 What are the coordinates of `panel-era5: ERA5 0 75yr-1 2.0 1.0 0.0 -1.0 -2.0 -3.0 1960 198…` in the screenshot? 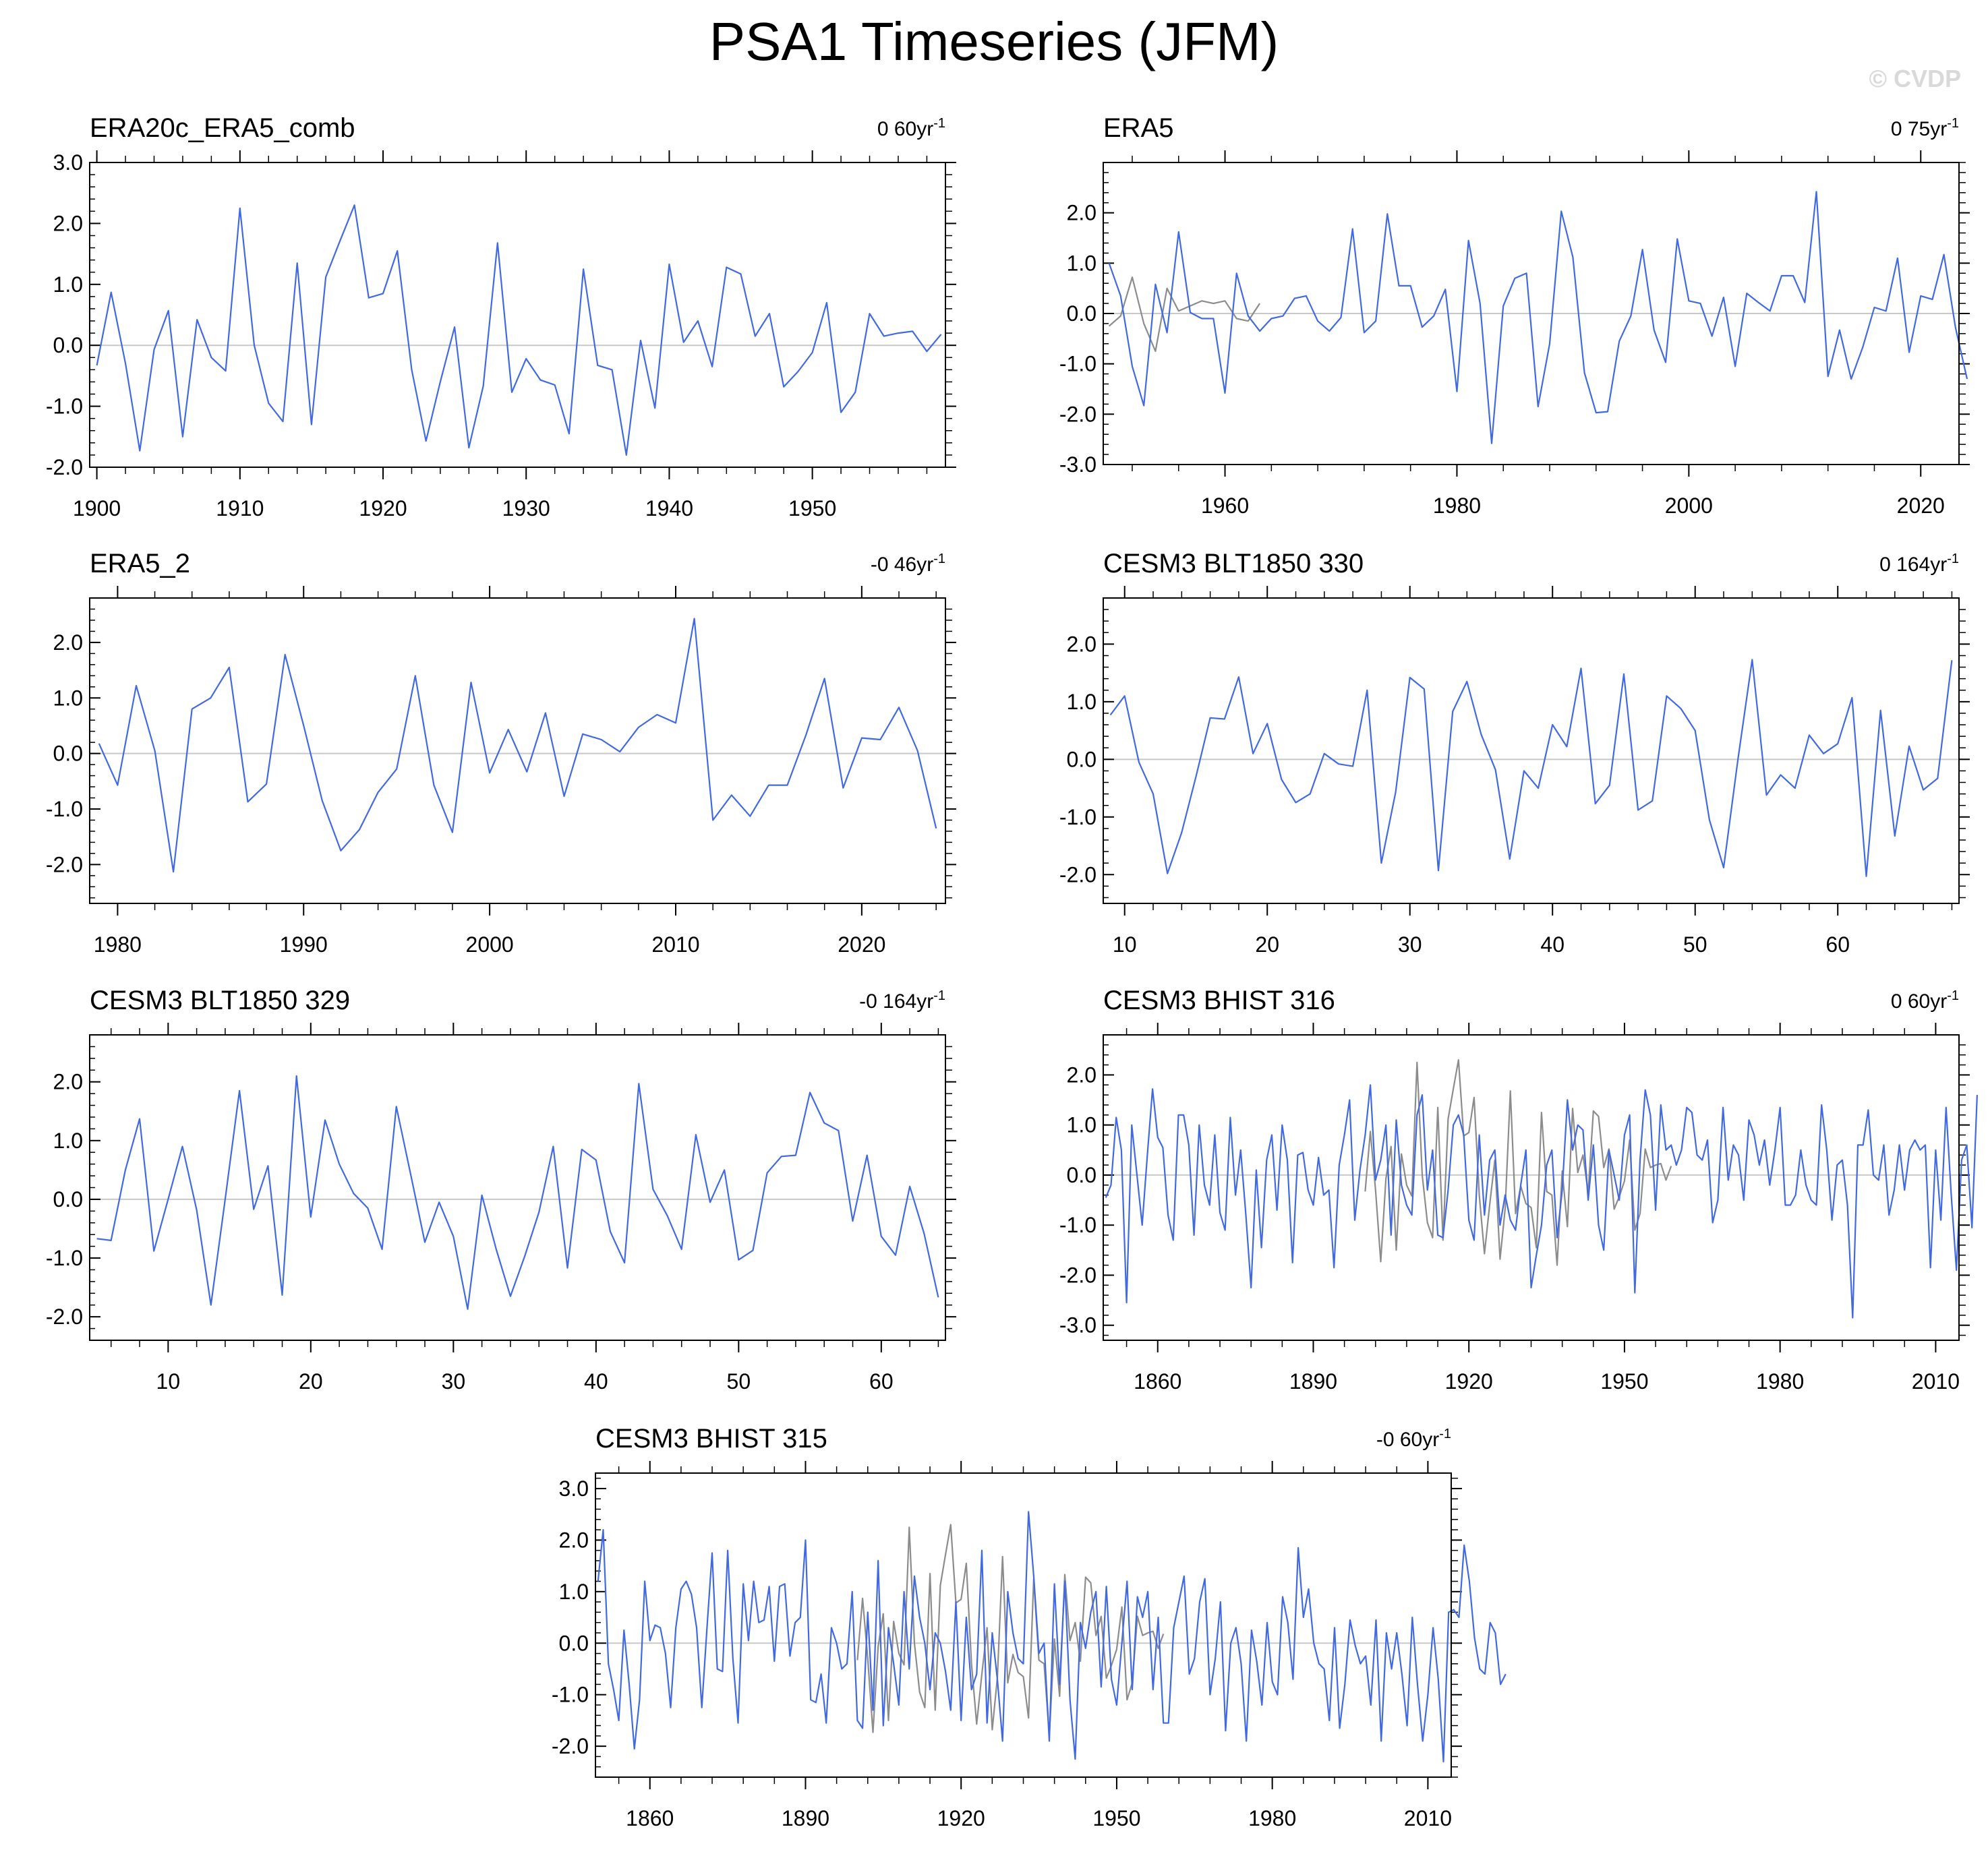 It's located at (1515, 315).